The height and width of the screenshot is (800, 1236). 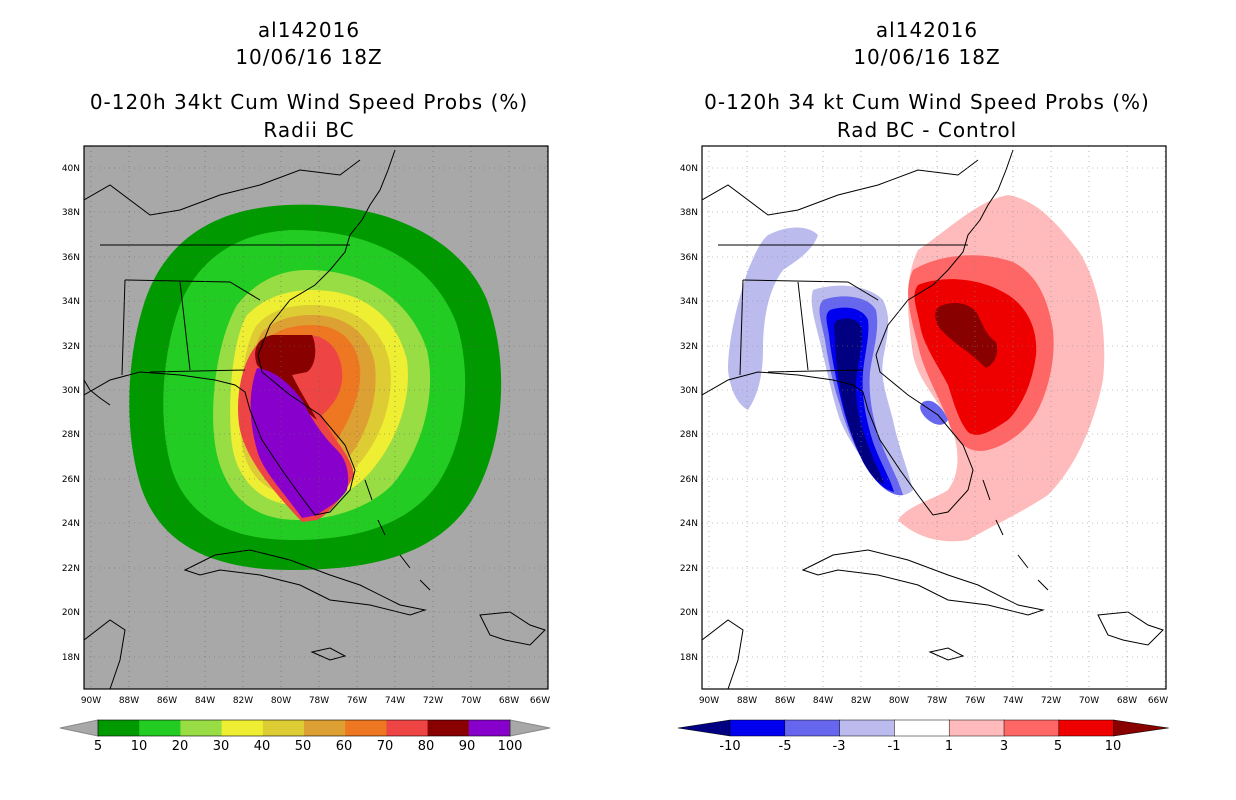 What do you see at coordinates (357, 701) in the screenshot?
I see `left-lon-label: 76W` at bounding box center [357, 701].